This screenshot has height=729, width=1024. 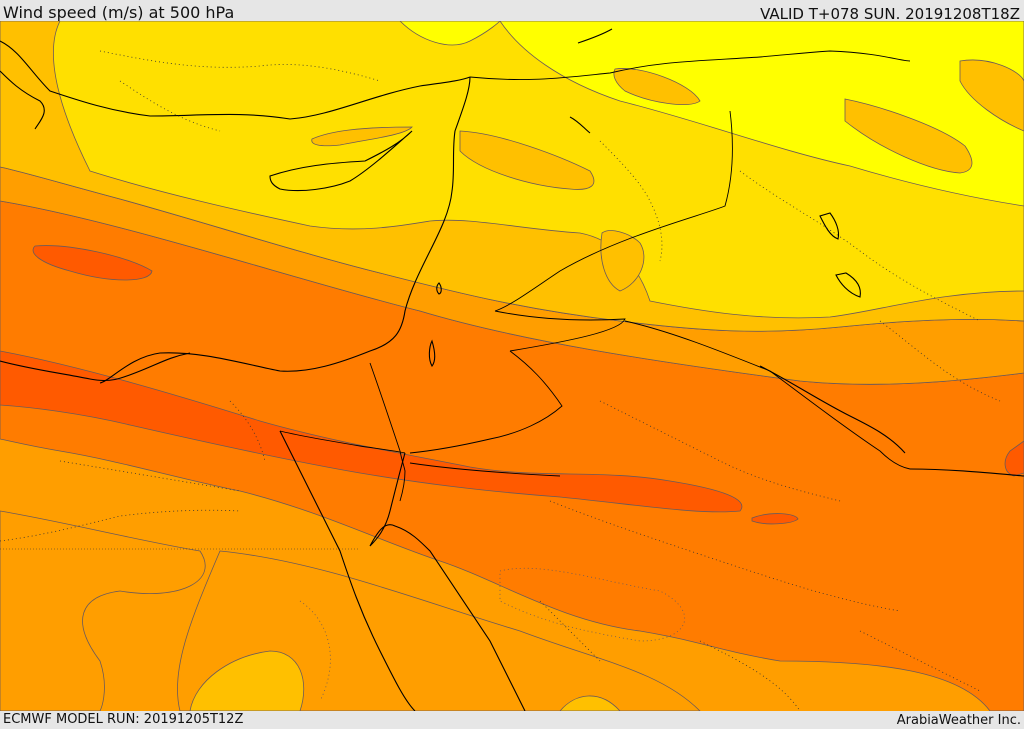 I want to click on model-run-label: ECMWF MODEL RUN: 20191205T12Z, so click(x=123, y=719).